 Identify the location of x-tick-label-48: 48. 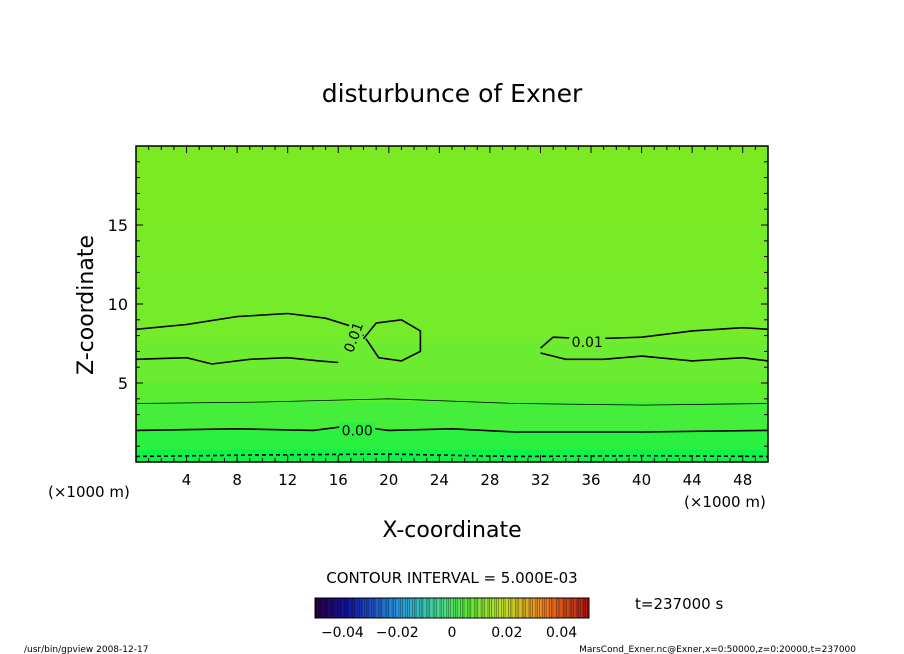
(742, 480).